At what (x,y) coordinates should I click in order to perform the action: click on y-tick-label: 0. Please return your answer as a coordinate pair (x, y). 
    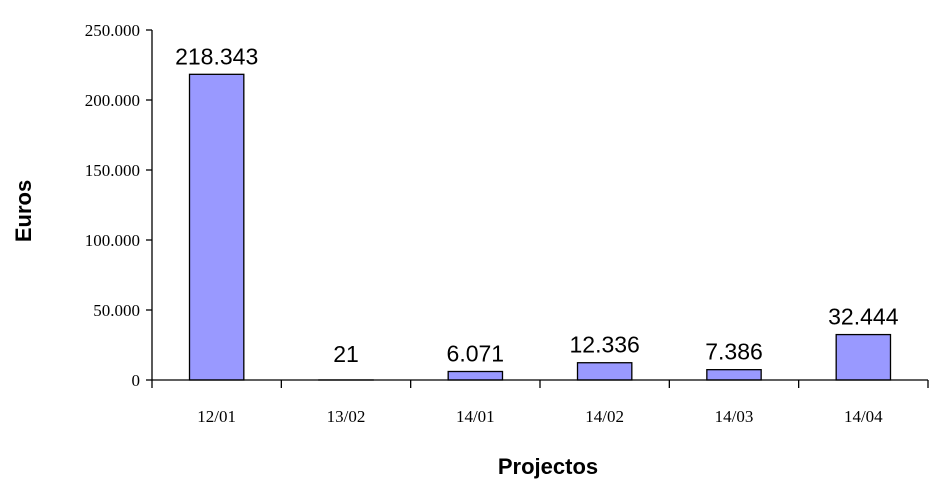
    Looking at the image, I should click on (136, 380).